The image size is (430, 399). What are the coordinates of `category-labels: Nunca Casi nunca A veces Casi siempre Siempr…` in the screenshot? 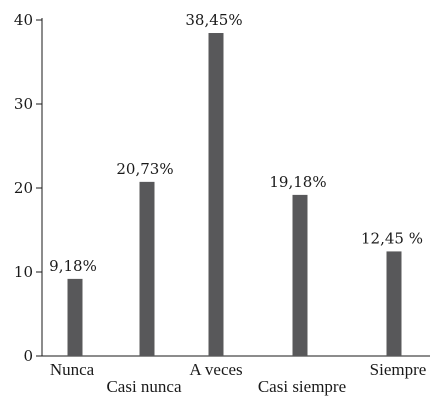 It's located at (238, 378).